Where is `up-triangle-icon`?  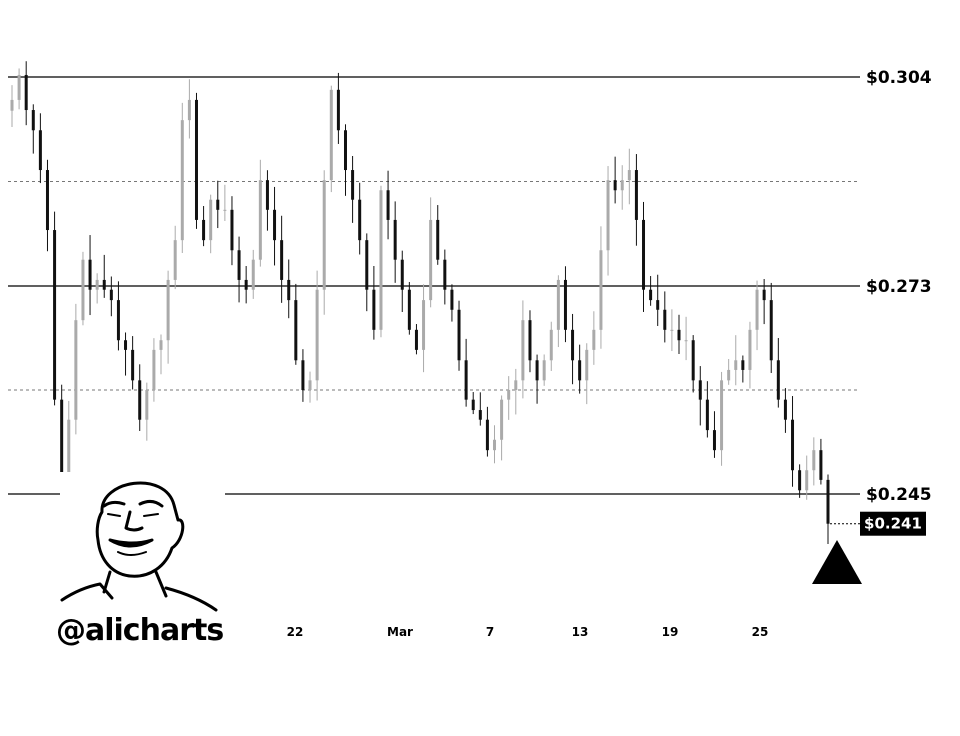 up-triangle-icon is located at coordinates (837, 562).